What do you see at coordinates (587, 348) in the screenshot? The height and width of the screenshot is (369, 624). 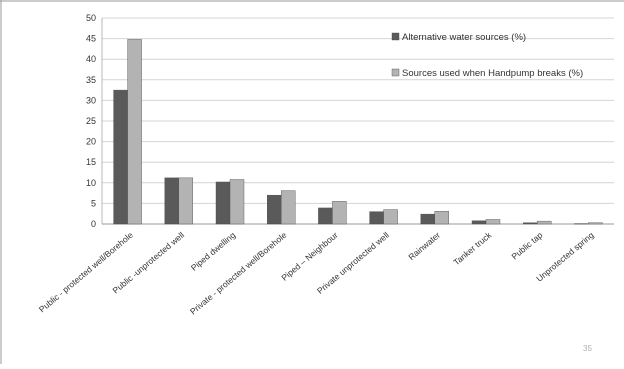 I see `page-number: 35` at bounding box center [587, 348].